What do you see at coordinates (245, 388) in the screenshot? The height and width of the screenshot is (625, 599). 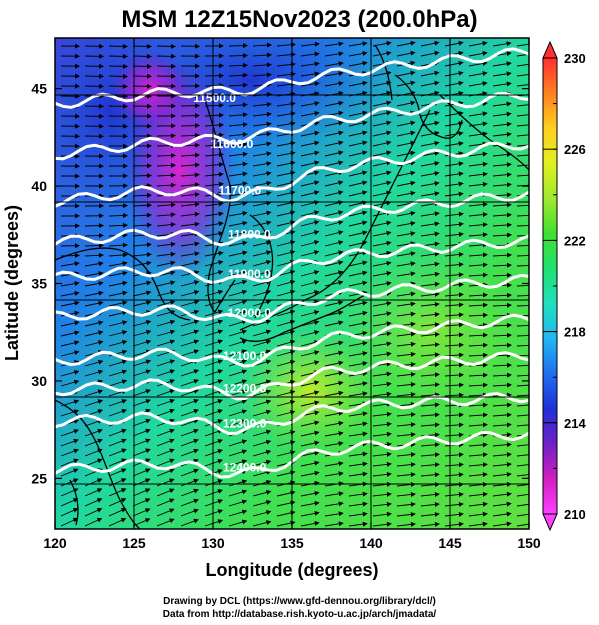 I see `height-contour-label: 12200.0` at bounding box center [245, 388].